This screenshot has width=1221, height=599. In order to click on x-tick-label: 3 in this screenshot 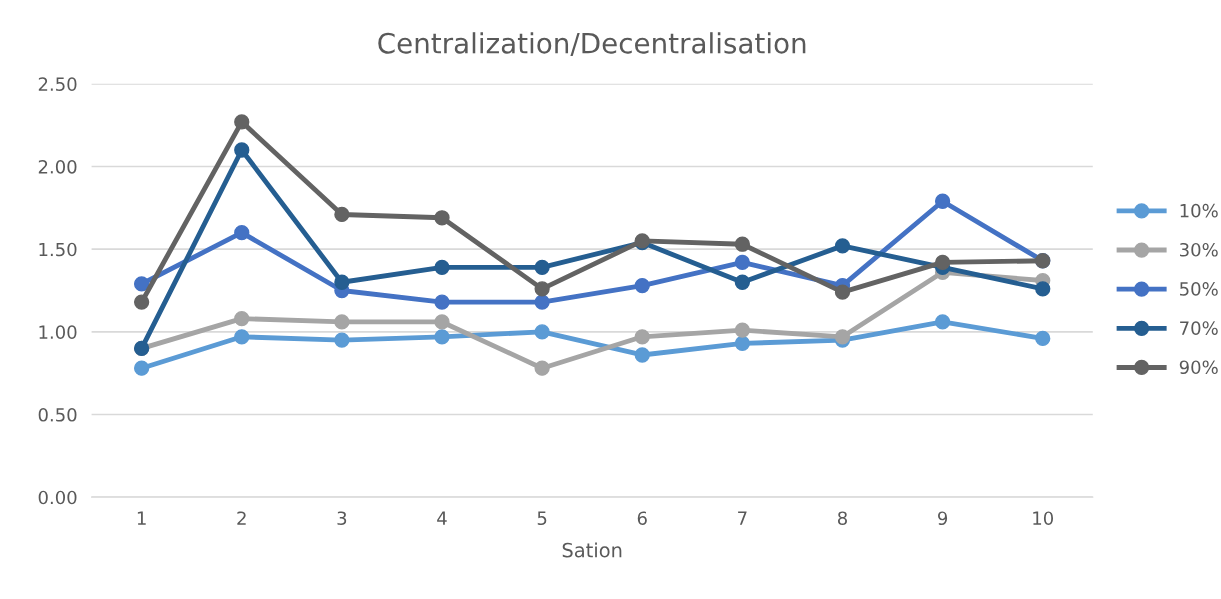, I will do `click(342, 518)`.